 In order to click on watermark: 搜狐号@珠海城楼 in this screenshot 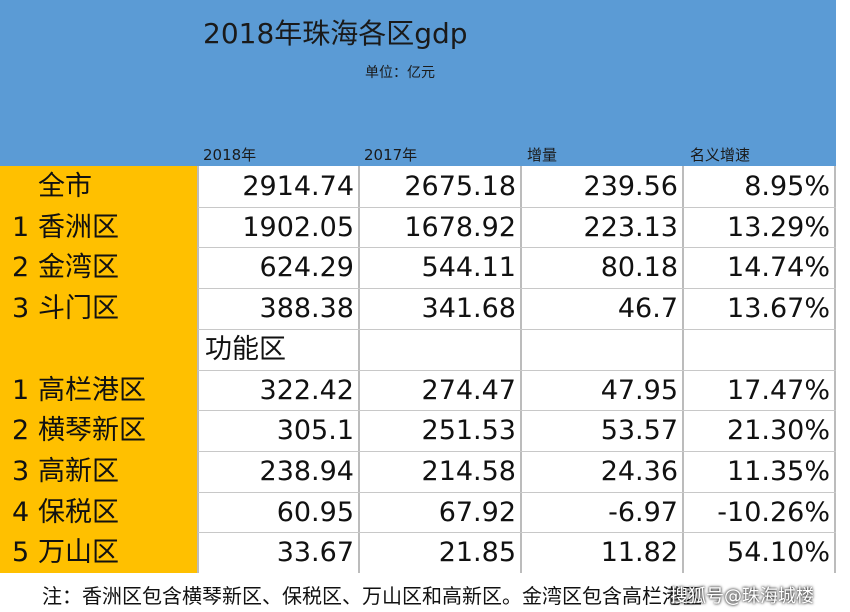, I will do `click(742, 596)`.